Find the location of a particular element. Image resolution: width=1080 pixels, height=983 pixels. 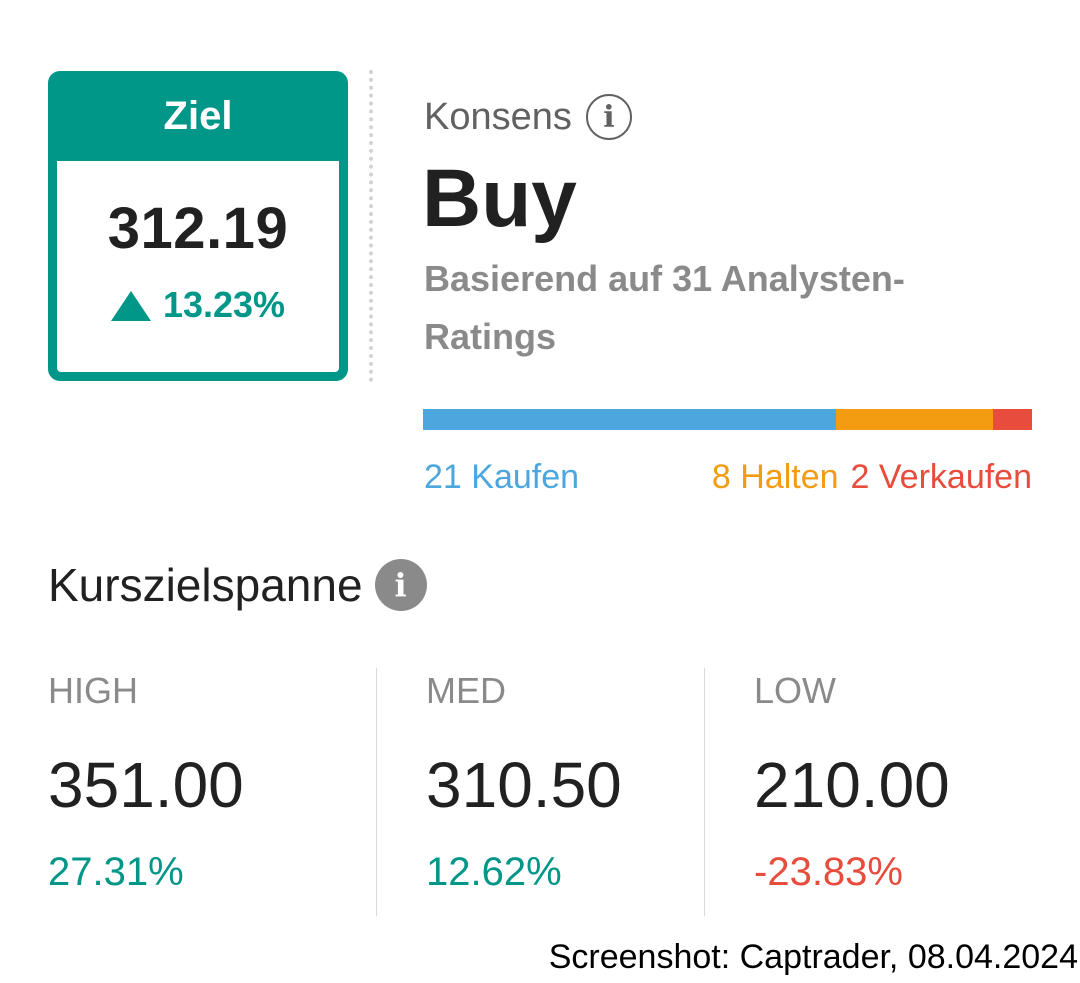

range-value-high: 351.00 is located at coordinates (146, 785).